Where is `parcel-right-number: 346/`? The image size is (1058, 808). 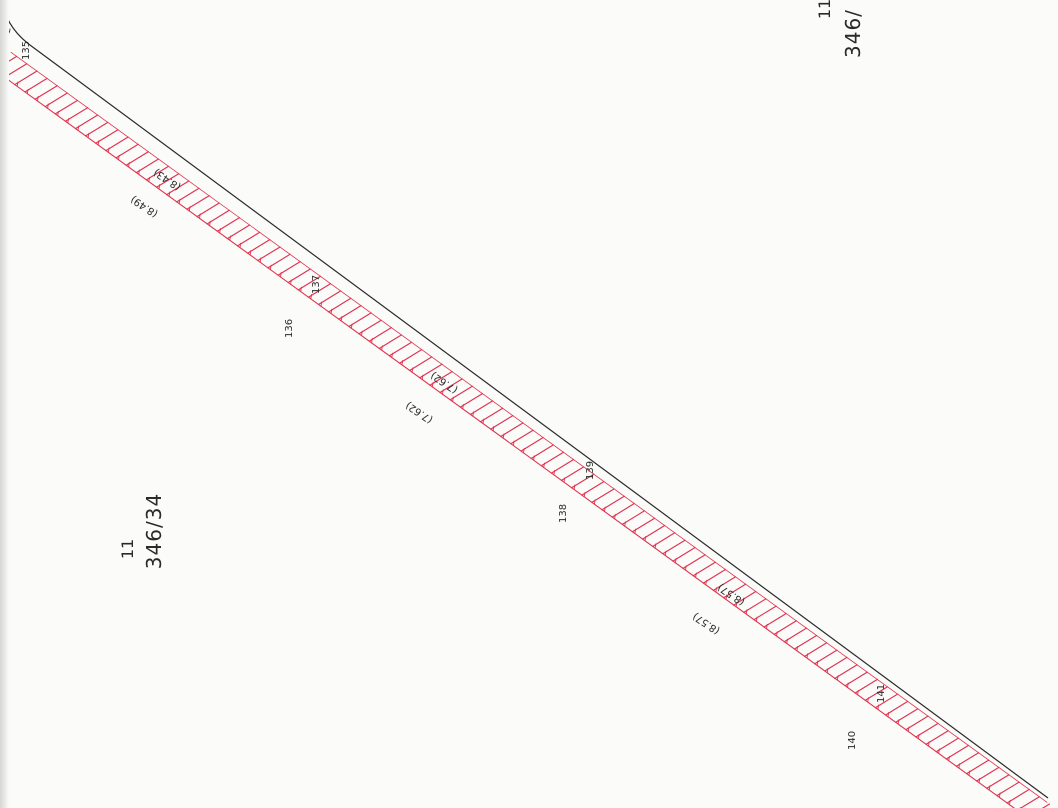 parcel-right-number: 346/ is located at coordinates (853, 33).